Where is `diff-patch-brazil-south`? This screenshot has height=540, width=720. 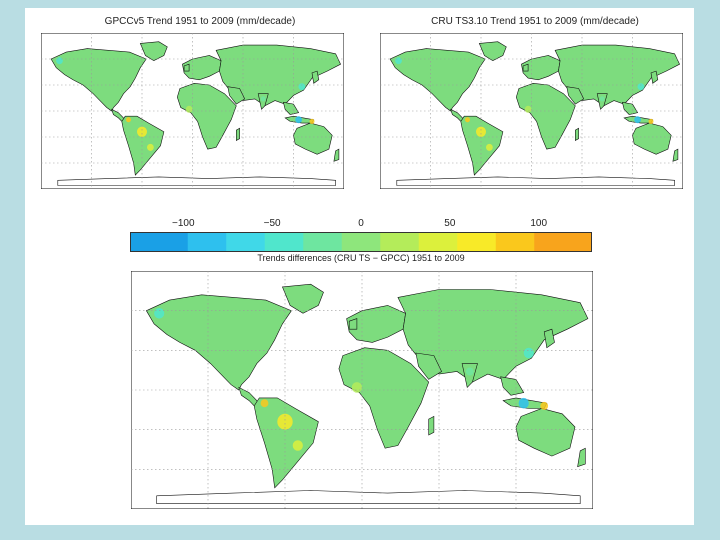 diff-patch-brazil-south is located at coordinates (297, 445).